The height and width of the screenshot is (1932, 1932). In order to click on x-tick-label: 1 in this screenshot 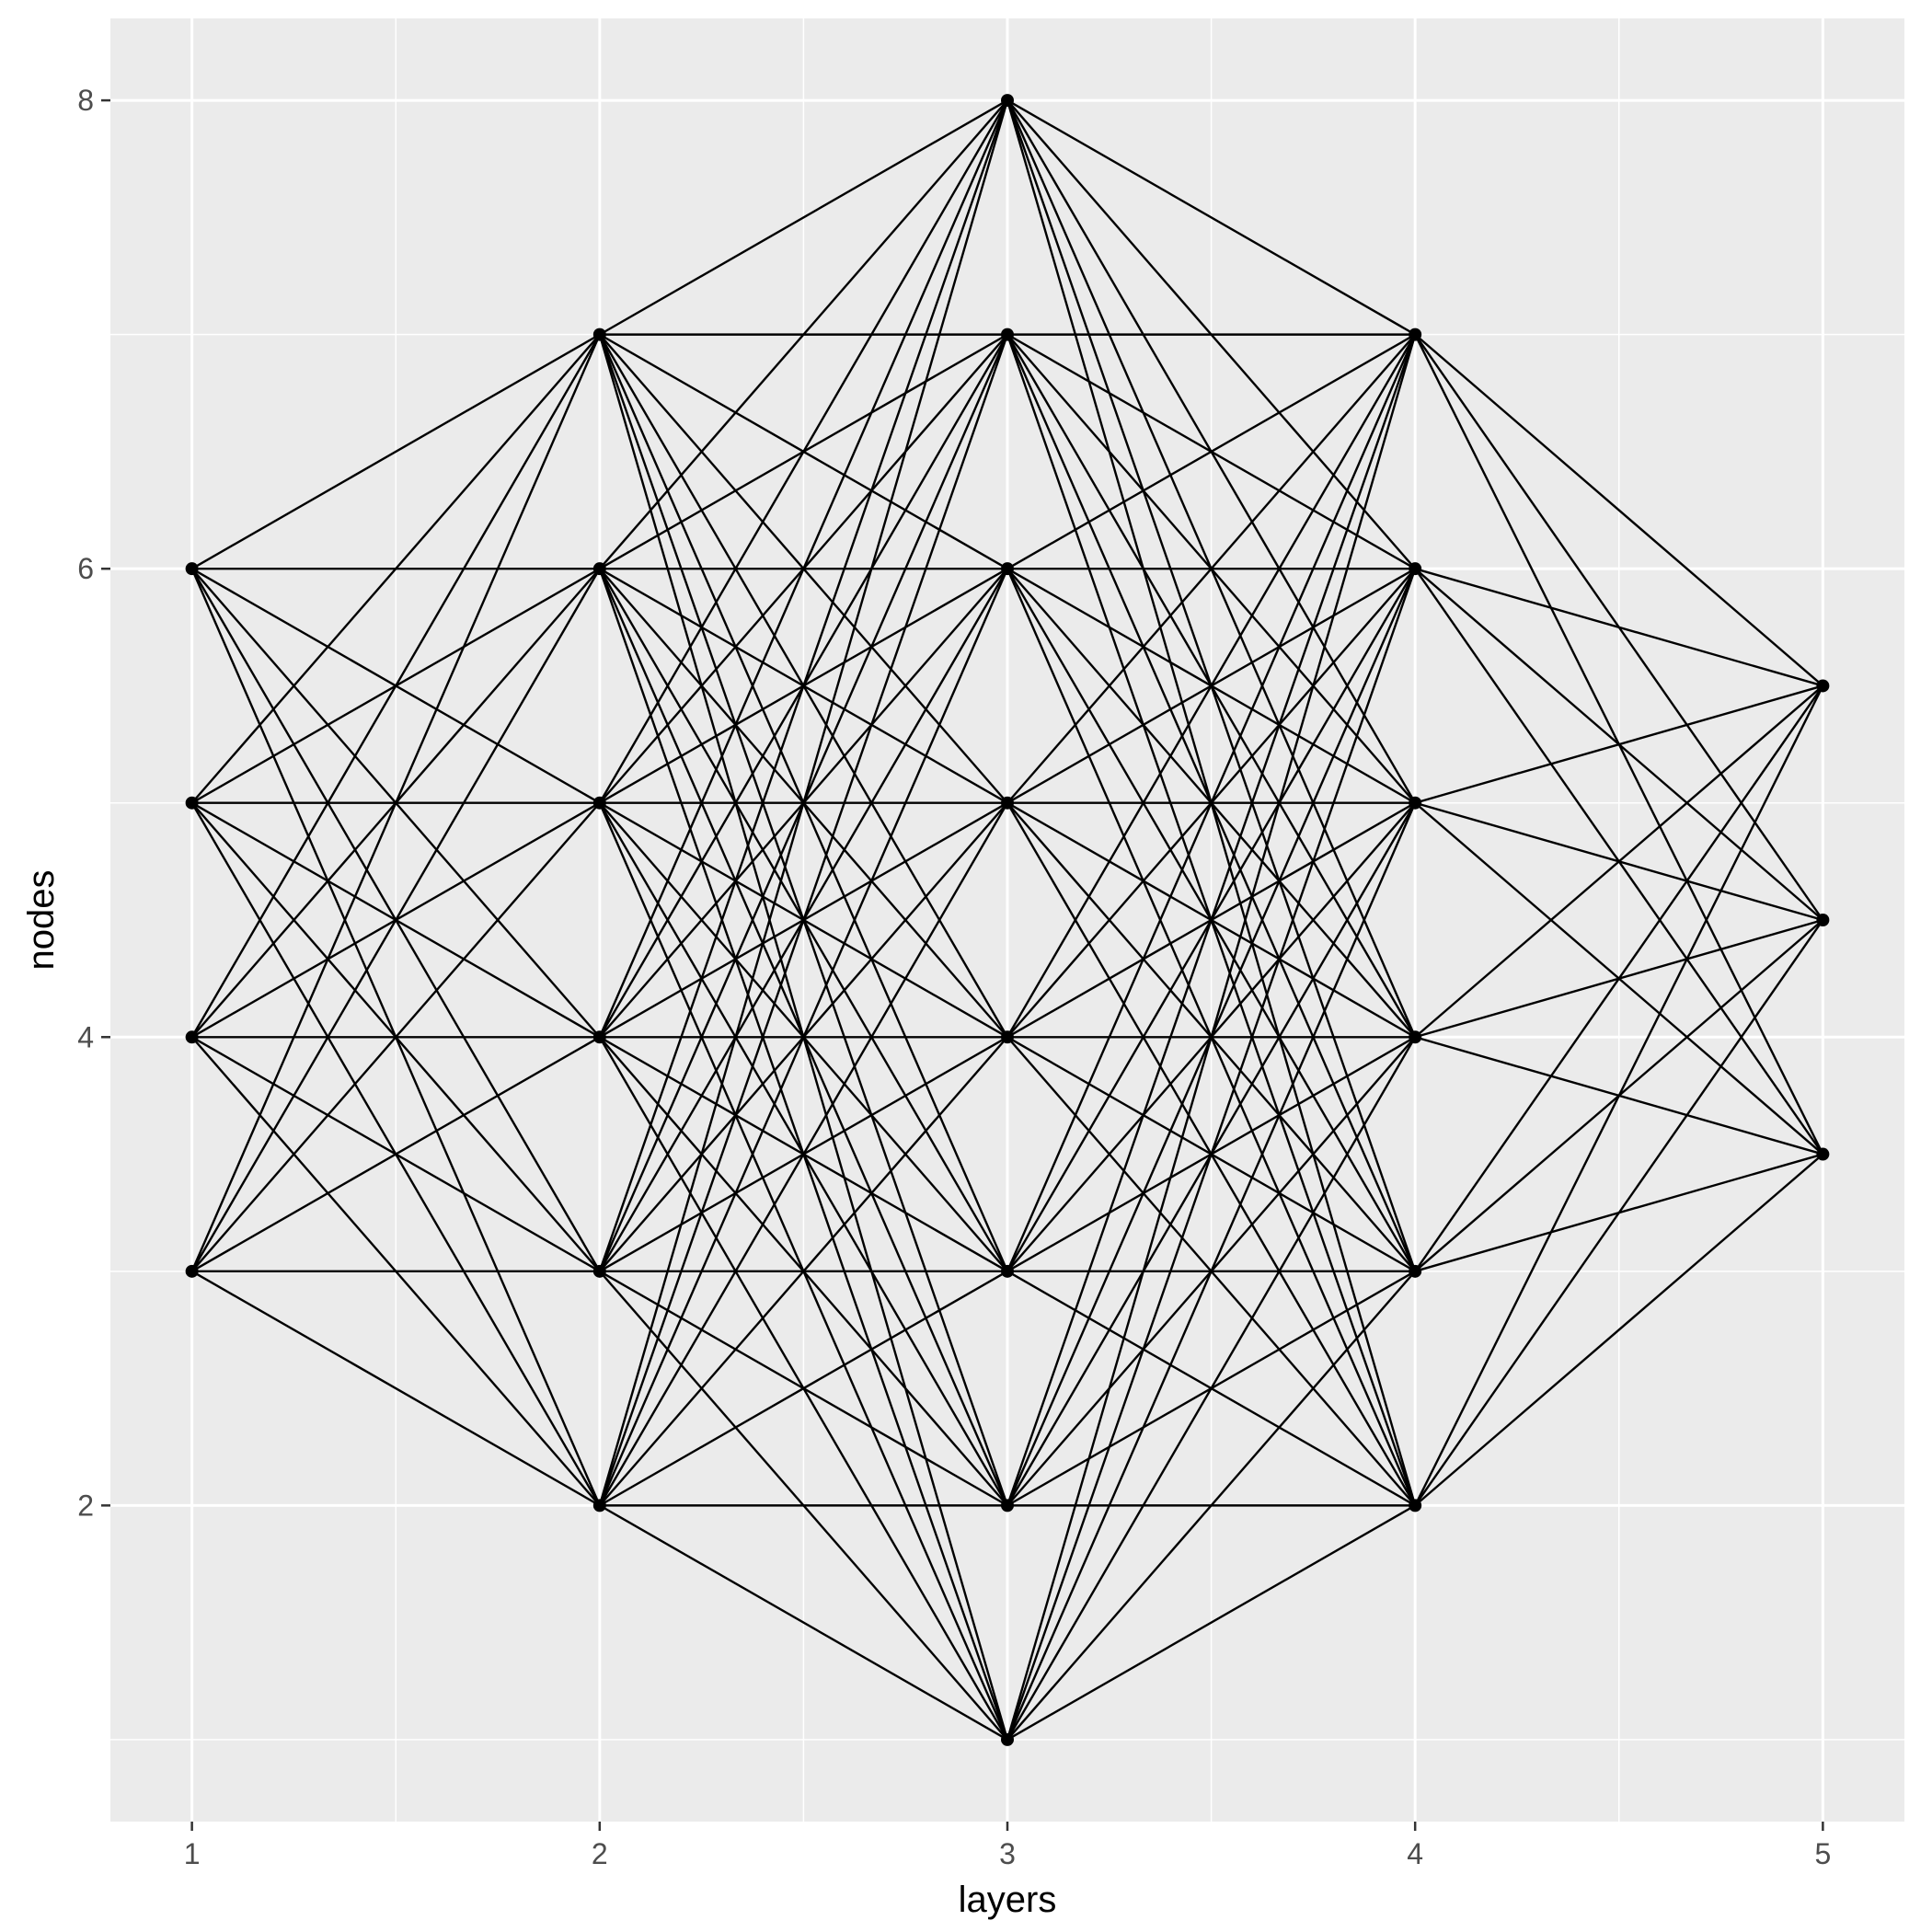, I will do `click(192, 1853)`.